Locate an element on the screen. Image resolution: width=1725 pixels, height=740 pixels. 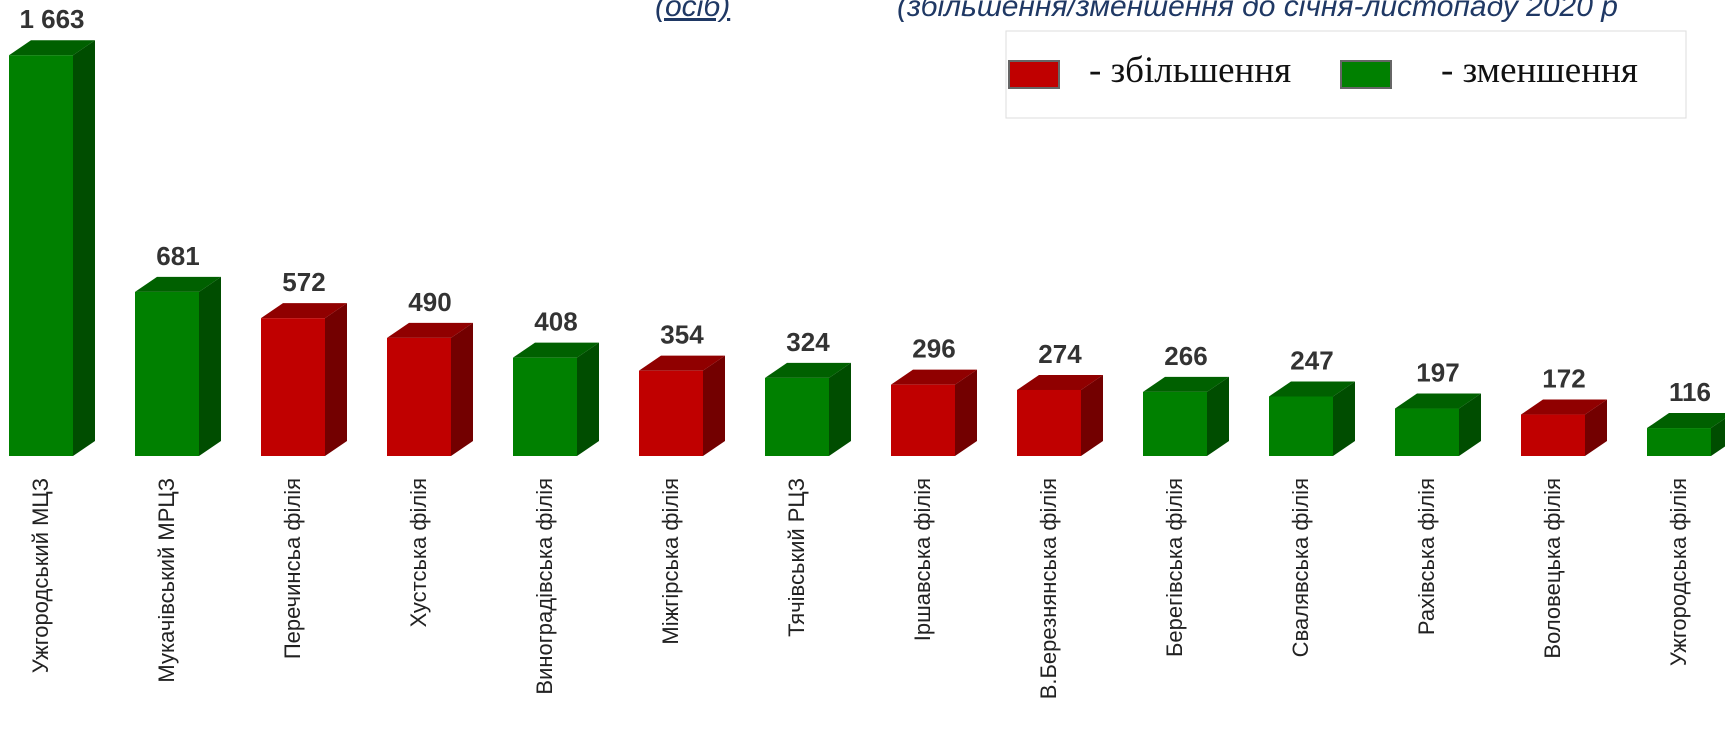
x-tick-label: Тячівський РЦЗ is located at coordinates (796, 557).